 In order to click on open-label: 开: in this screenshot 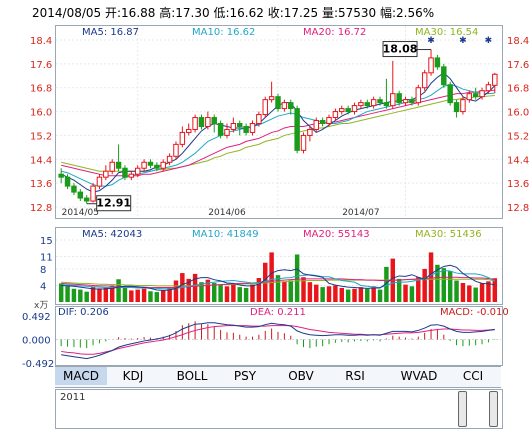, I will do `click(113, 13)`.